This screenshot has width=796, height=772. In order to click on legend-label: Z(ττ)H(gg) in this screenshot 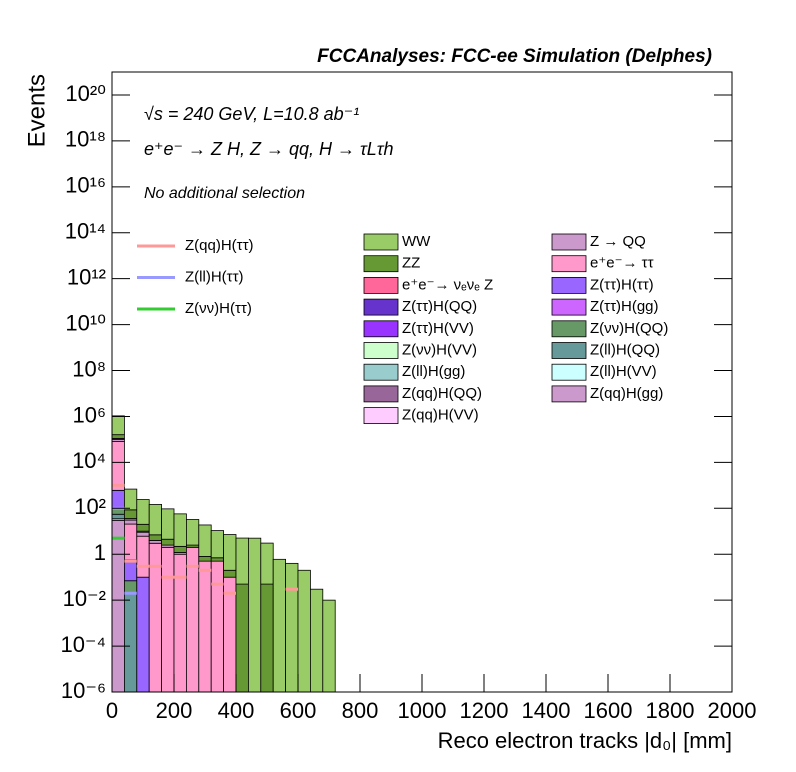, I will do `click(624, 306)`.